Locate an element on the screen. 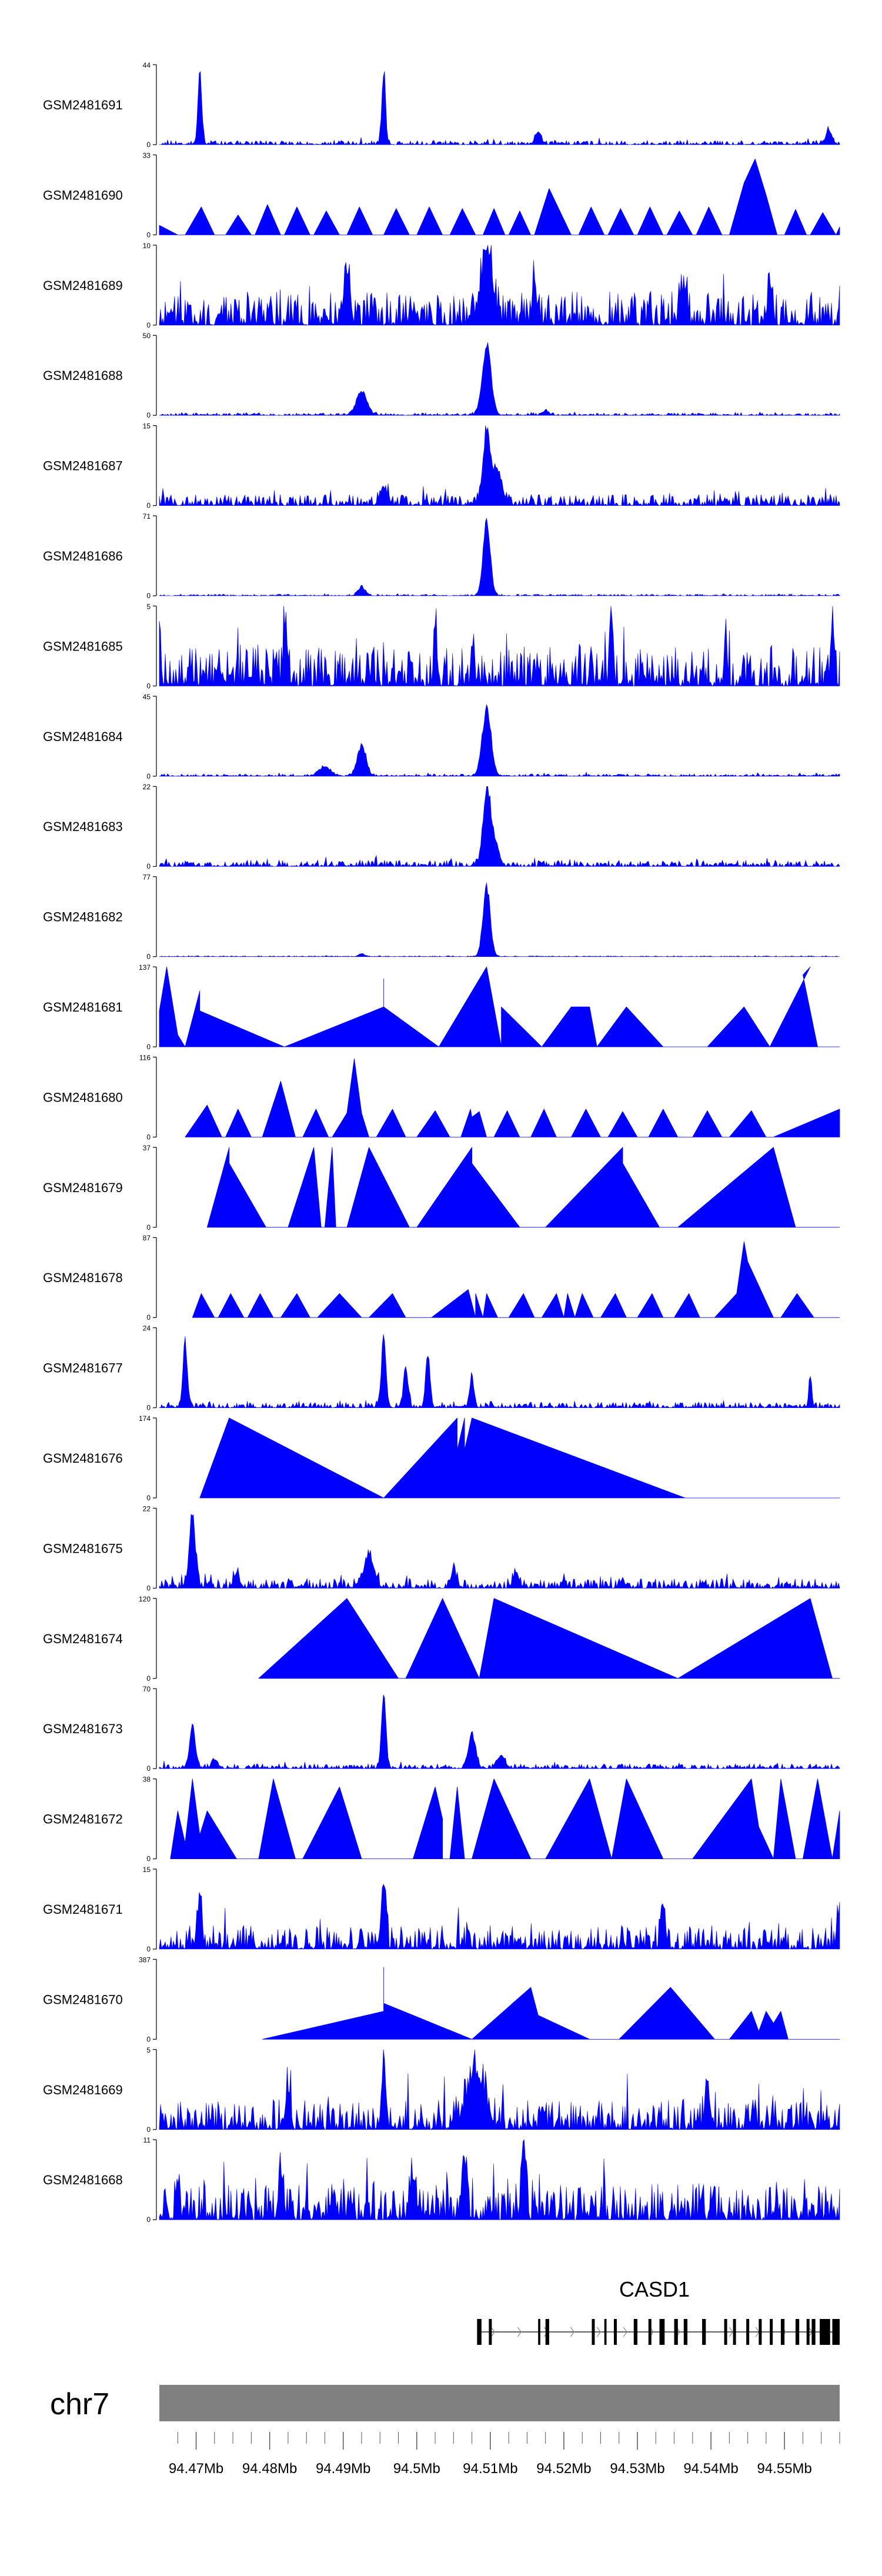 The image size is (882, 2576). y-max-label: 87 is located at coordinates (147, 1238).